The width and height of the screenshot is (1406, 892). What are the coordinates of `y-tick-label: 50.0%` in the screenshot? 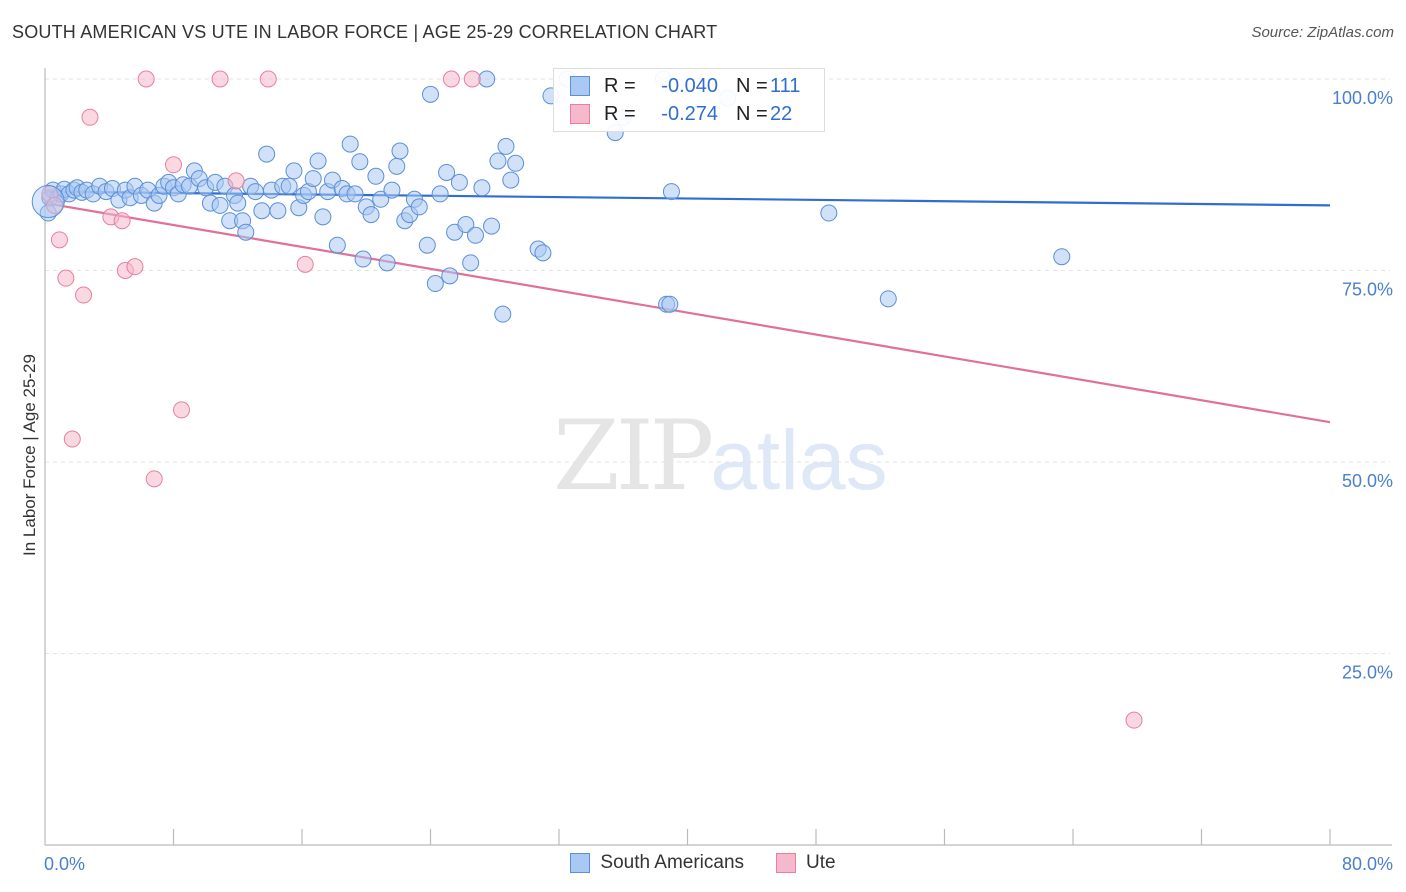 It's located at (1367, 481).